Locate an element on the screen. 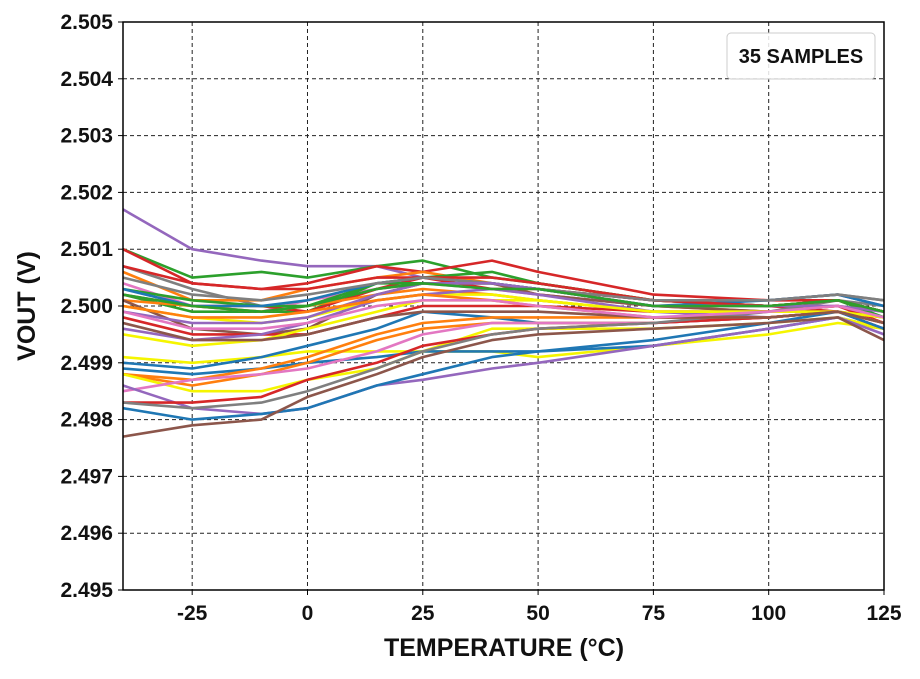 This screenshot has height=679, width=920. y-tick-label: 2.502 is located at coordinates (86, 192).